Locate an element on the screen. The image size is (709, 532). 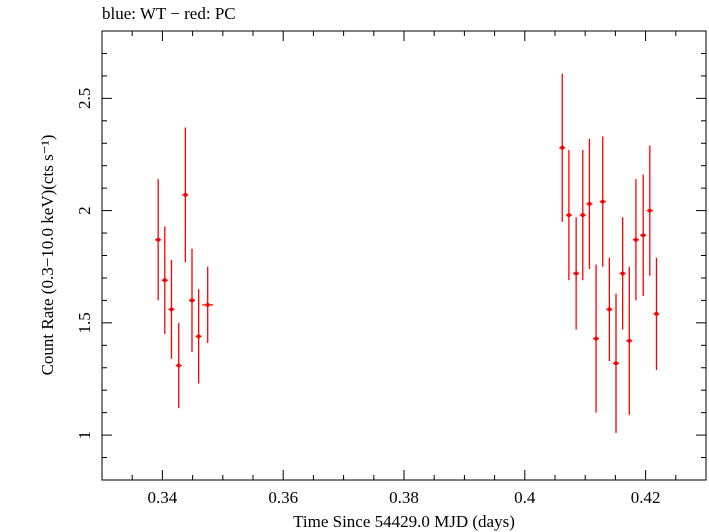
y-tick-label: 1.5 is located at coordinates (84, 322).